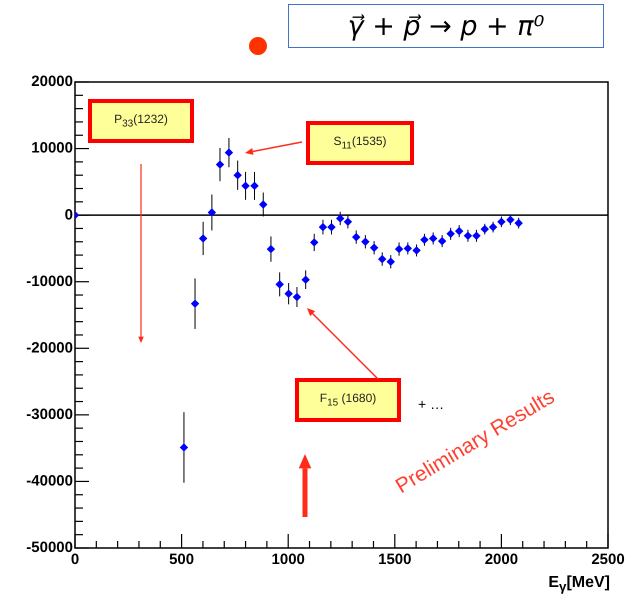  I want to click on note-box: S$_{11}$(1535), so click(360, 143).